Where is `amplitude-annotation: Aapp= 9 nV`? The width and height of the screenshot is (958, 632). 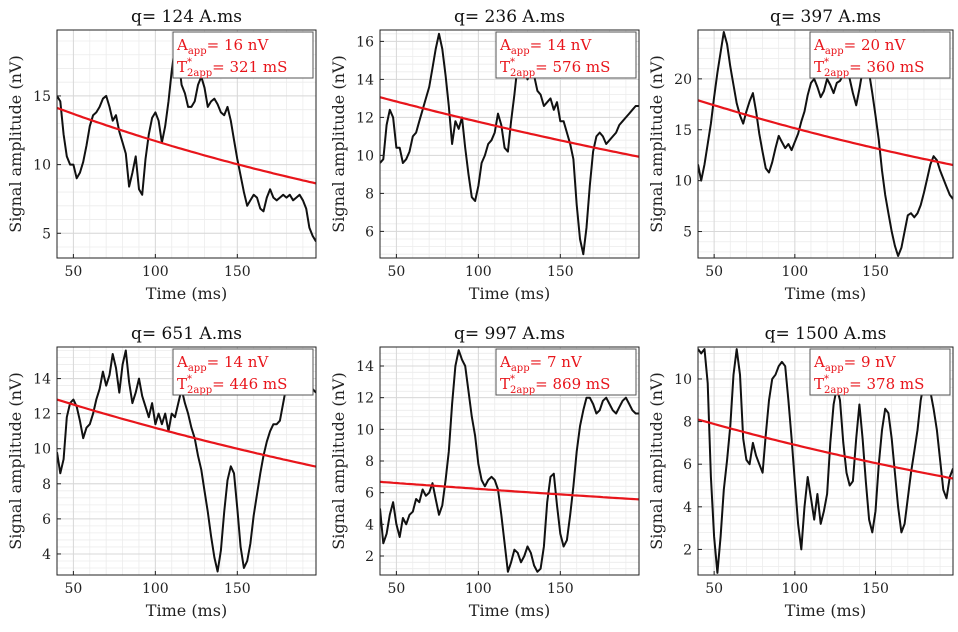
amplitude-annotation: Aapp= 9 nV is located at coordinates (855, 363).